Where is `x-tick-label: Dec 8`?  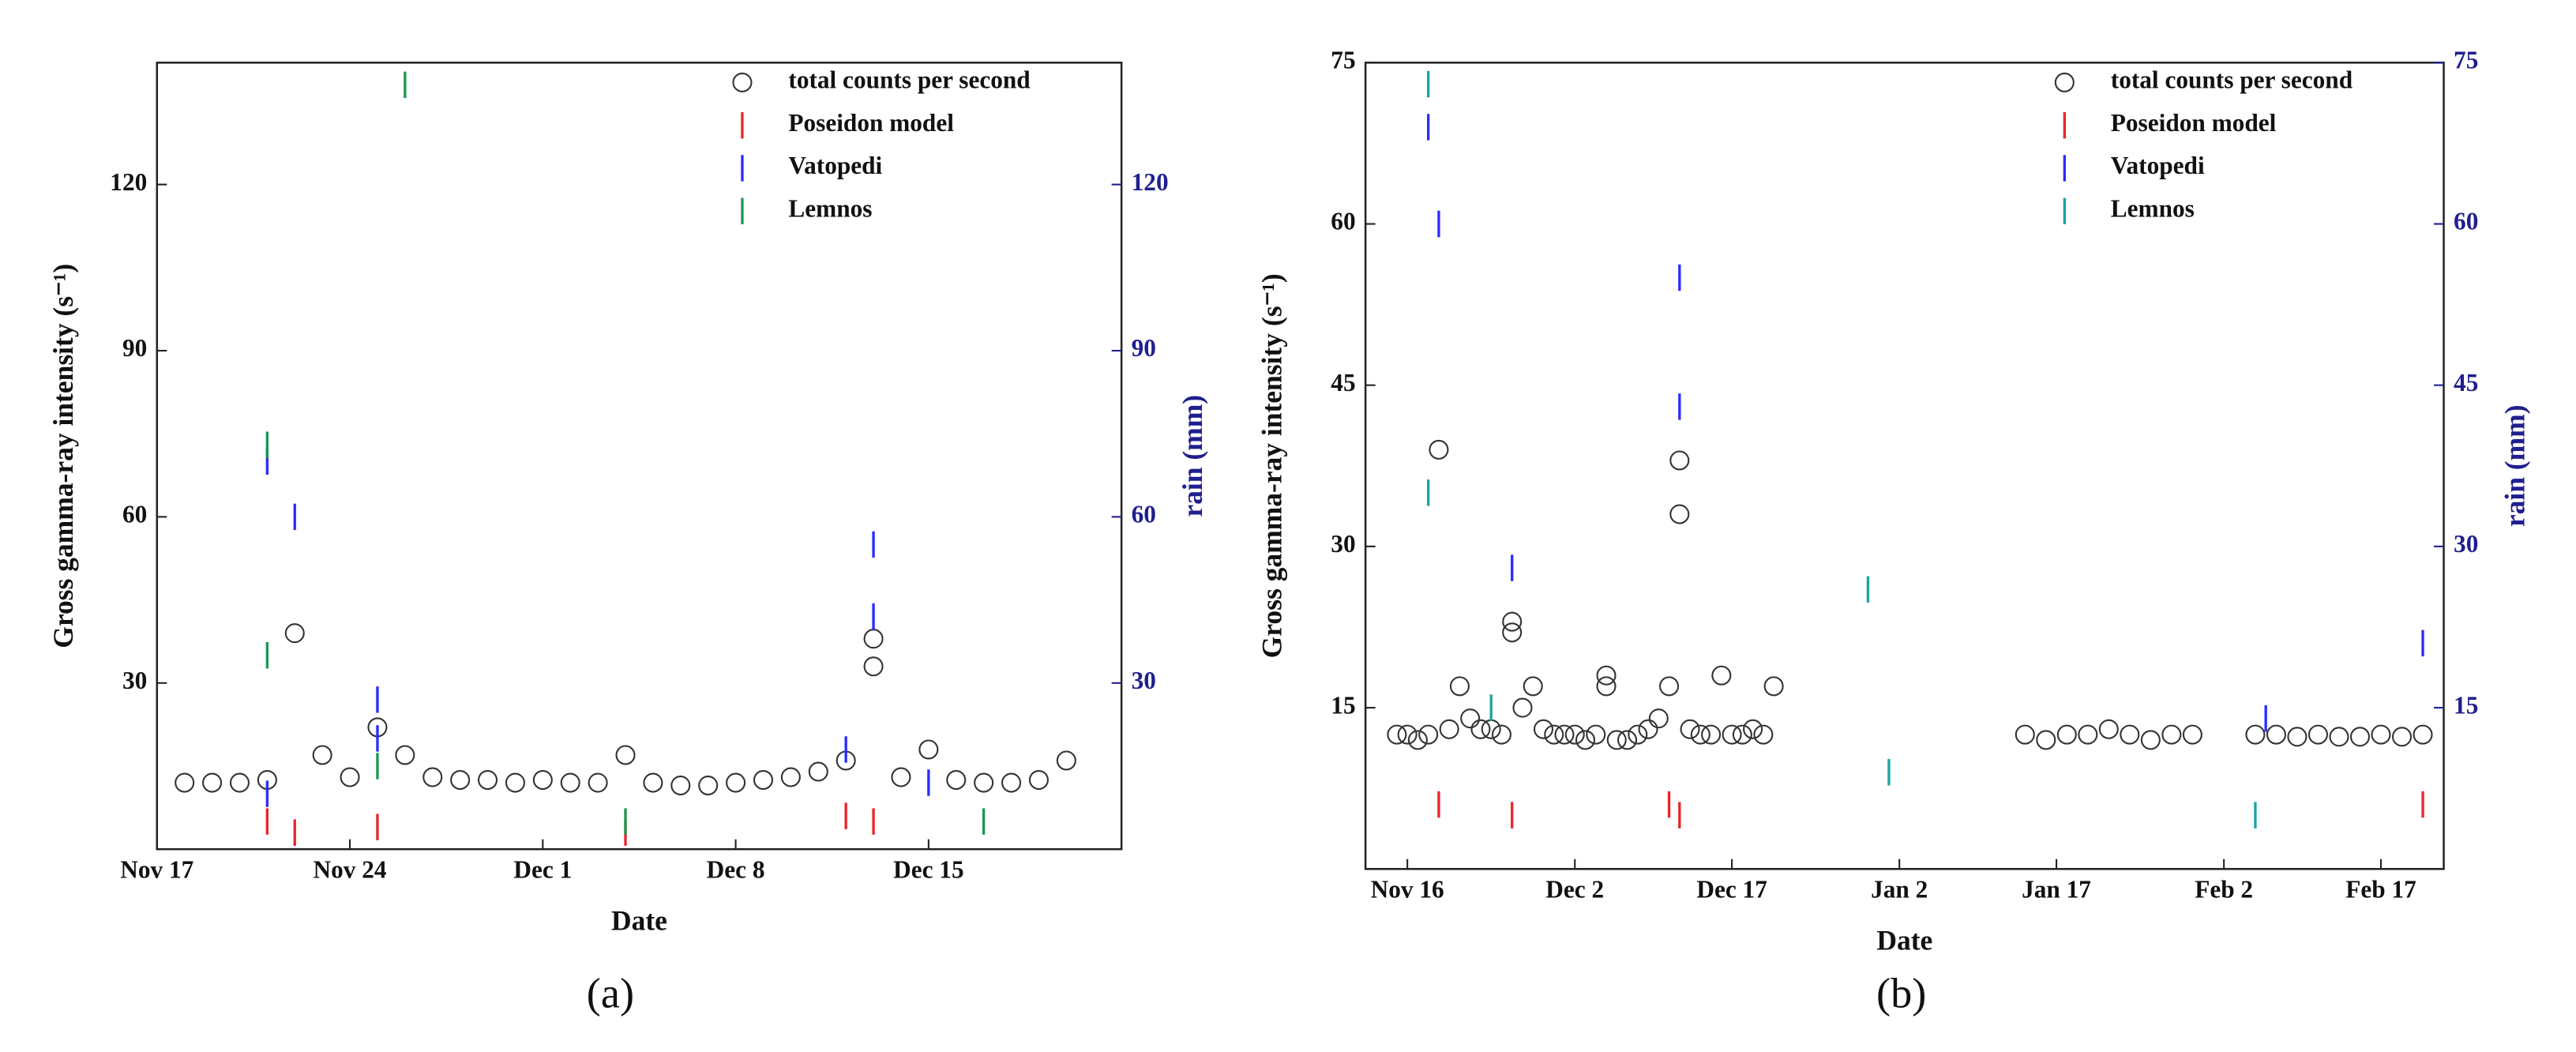 x-tick-label: Dec 8 is located at coordinates (736, 870).